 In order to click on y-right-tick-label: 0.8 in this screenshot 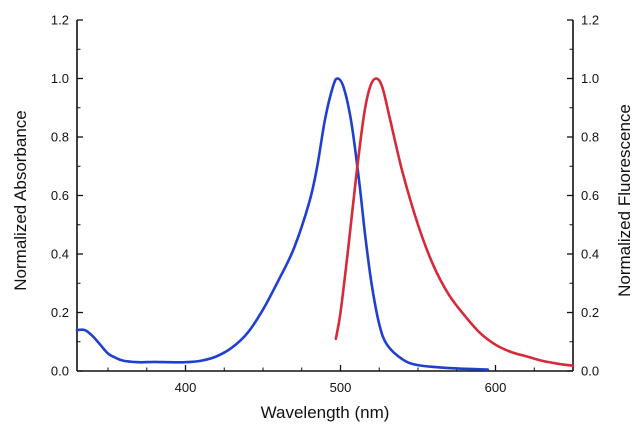, I will do `click(590, 137)`.